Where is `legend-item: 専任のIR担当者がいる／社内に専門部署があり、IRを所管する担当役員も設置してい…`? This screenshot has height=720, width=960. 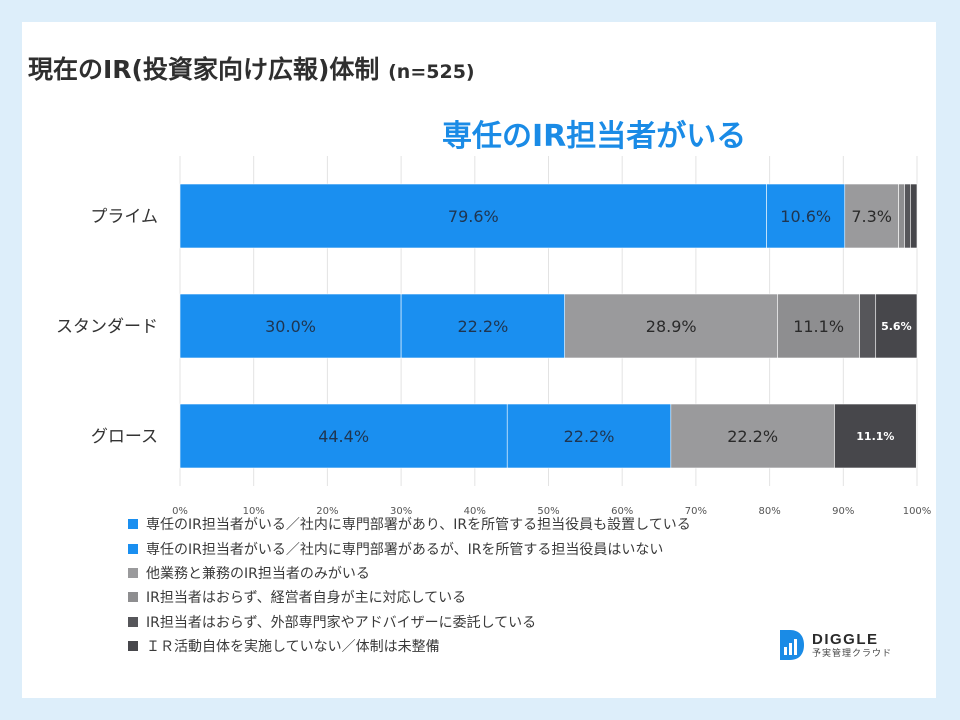 legend-item: 専任のIR担当者がいる／社内に専門部署があり、IRを所管する担当役員も設置してい… is located at coordinates (409, 524).